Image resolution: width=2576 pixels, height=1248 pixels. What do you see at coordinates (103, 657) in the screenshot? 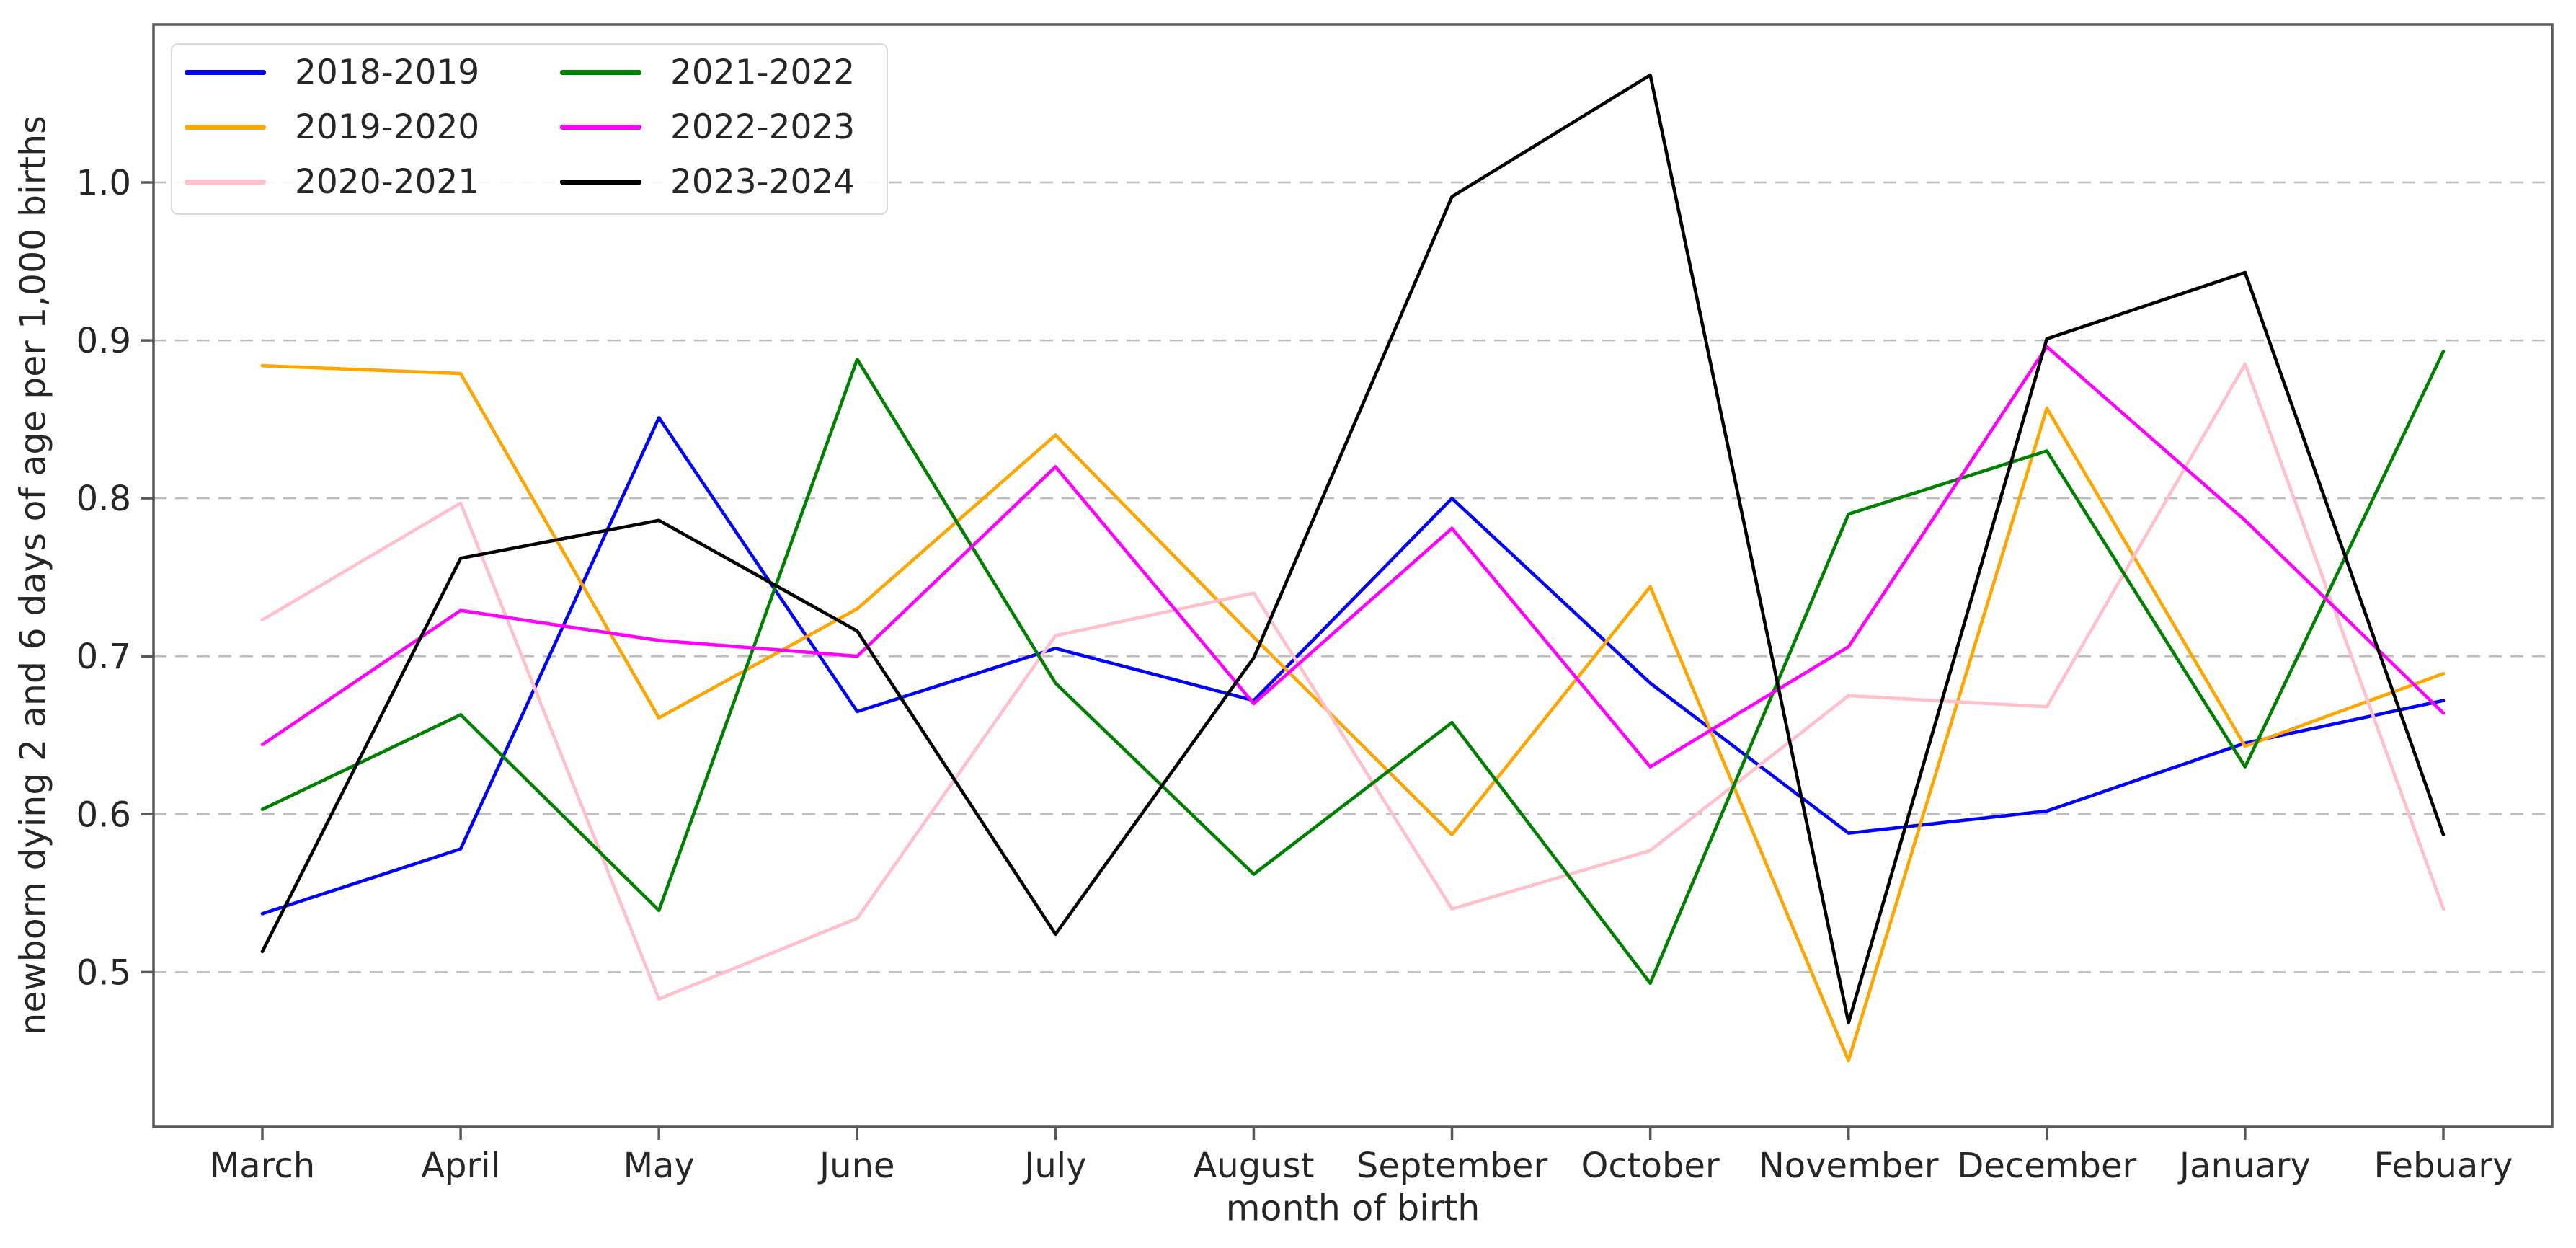
I see `y-tick-label: 0.7` at bounding box center [103, 657].